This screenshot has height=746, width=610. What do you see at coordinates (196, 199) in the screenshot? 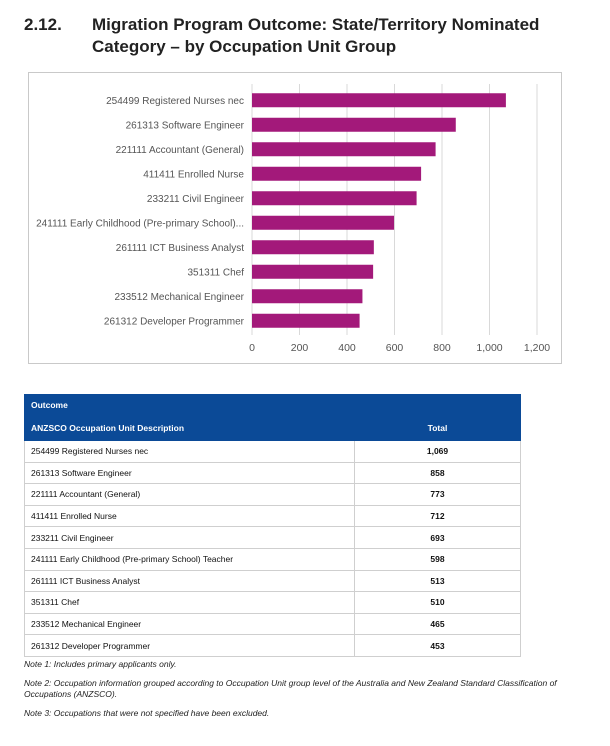
I see `category-label: 233211 Civil Engineer` at bounding box center [196, 199].